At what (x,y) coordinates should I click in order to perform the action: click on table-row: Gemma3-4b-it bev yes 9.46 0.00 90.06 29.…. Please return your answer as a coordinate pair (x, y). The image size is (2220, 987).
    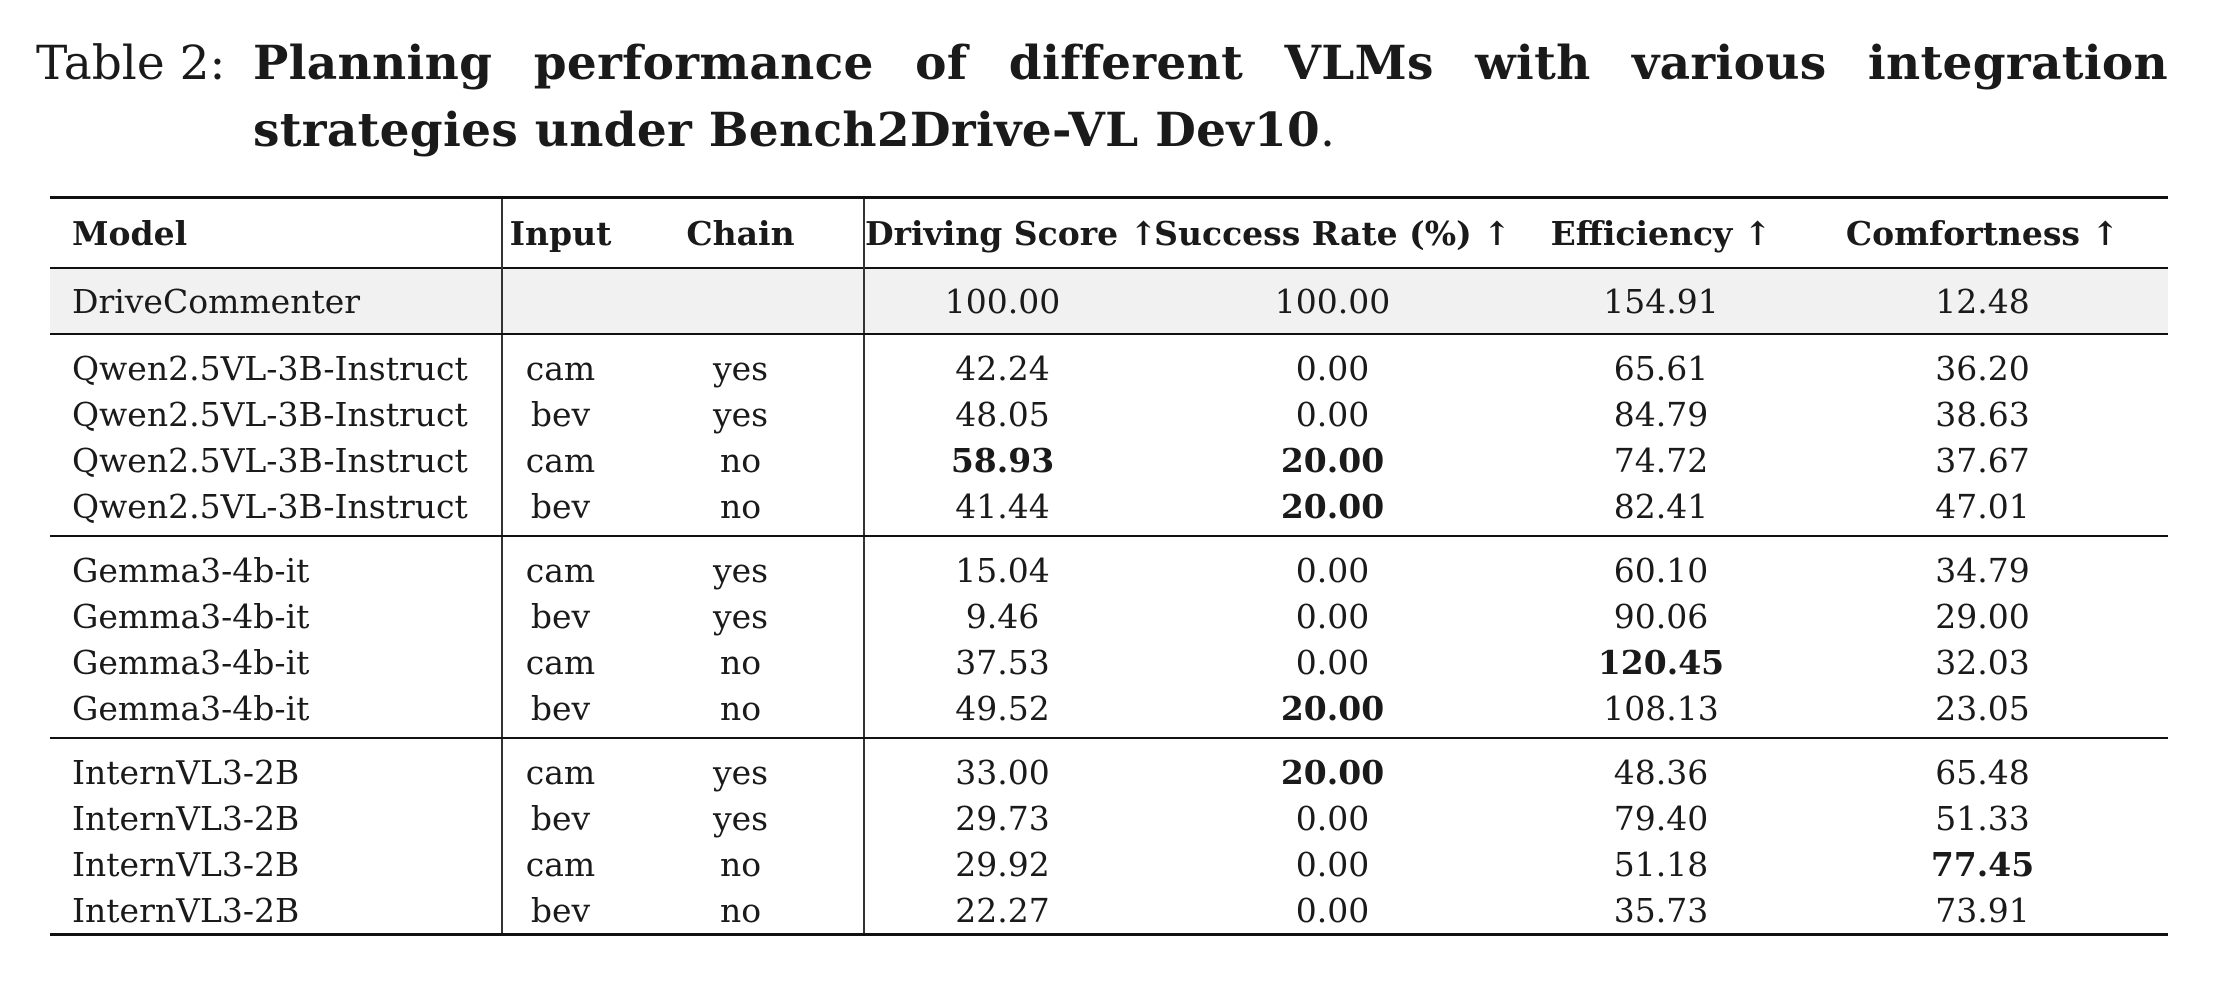
    Looking at the image, I should click on (1109, 616).